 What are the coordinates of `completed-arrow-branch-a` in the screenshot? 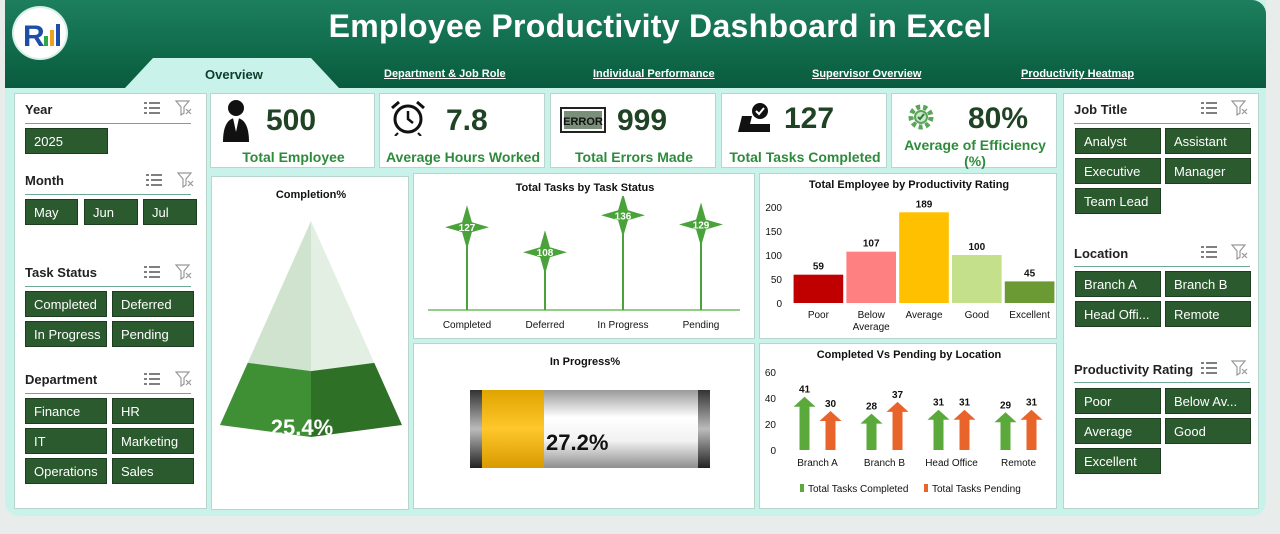 It's located at (804, 423).